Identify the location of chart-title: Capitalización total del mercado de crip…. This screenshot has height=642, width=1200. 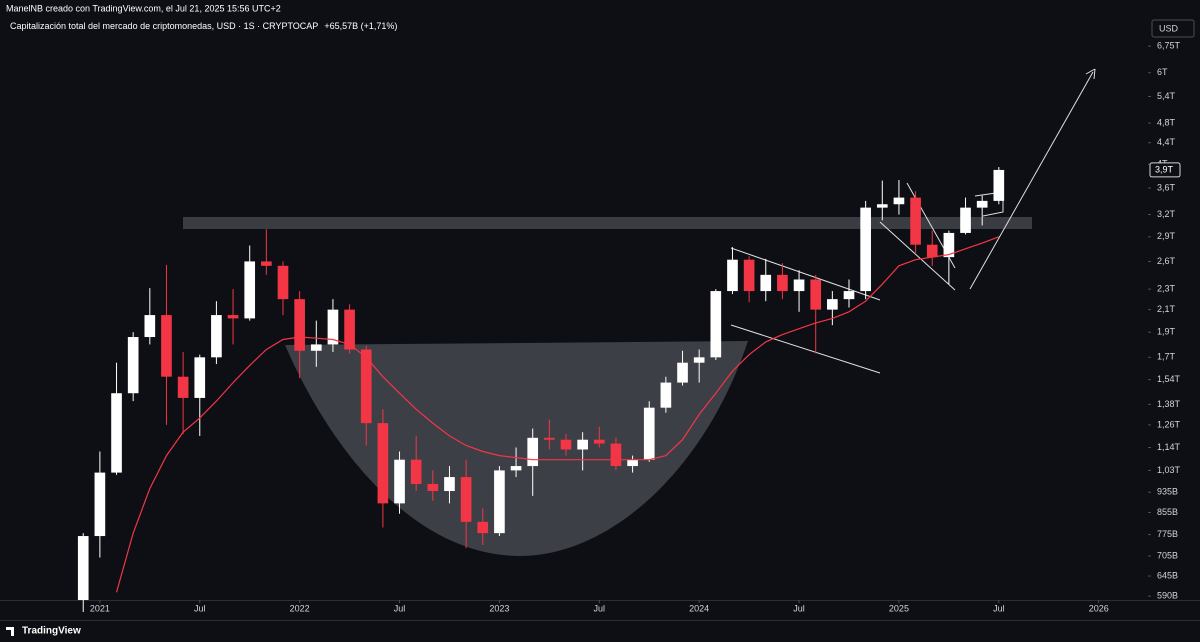
(203, 26).